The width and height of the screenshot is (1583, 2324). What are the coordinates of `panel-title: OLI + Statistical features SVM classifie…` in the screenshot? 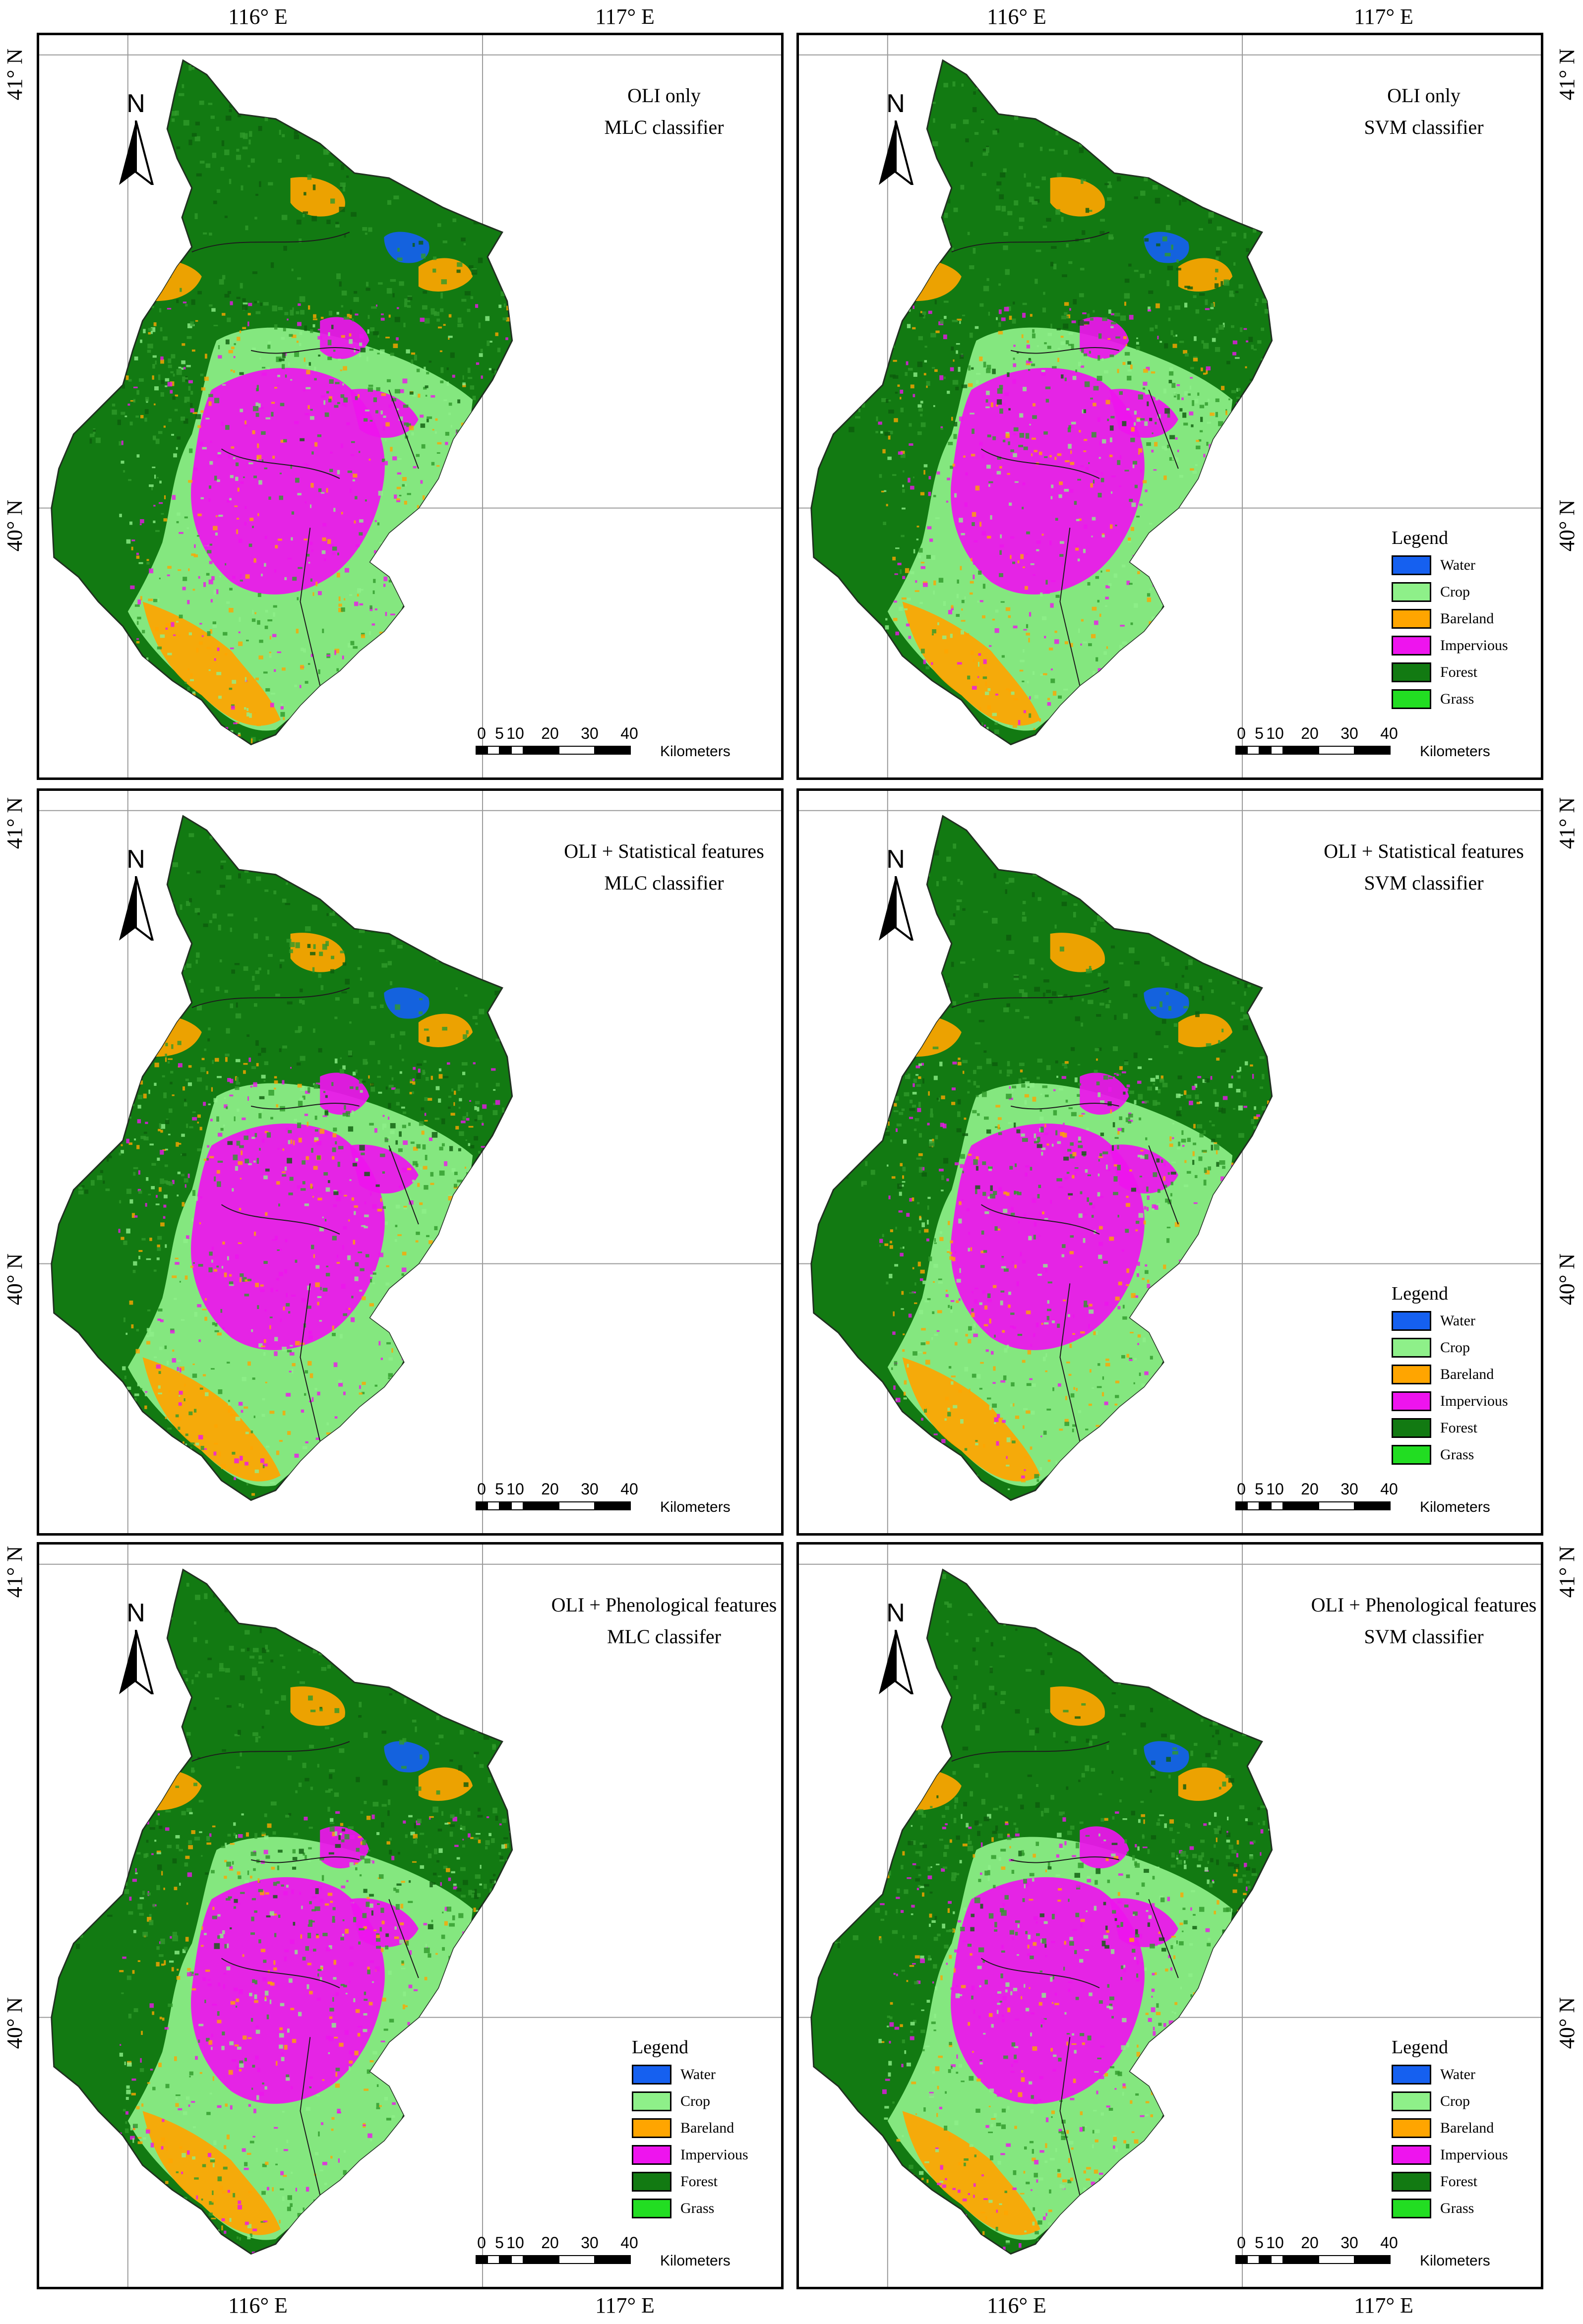 It's located at (1424, 867).